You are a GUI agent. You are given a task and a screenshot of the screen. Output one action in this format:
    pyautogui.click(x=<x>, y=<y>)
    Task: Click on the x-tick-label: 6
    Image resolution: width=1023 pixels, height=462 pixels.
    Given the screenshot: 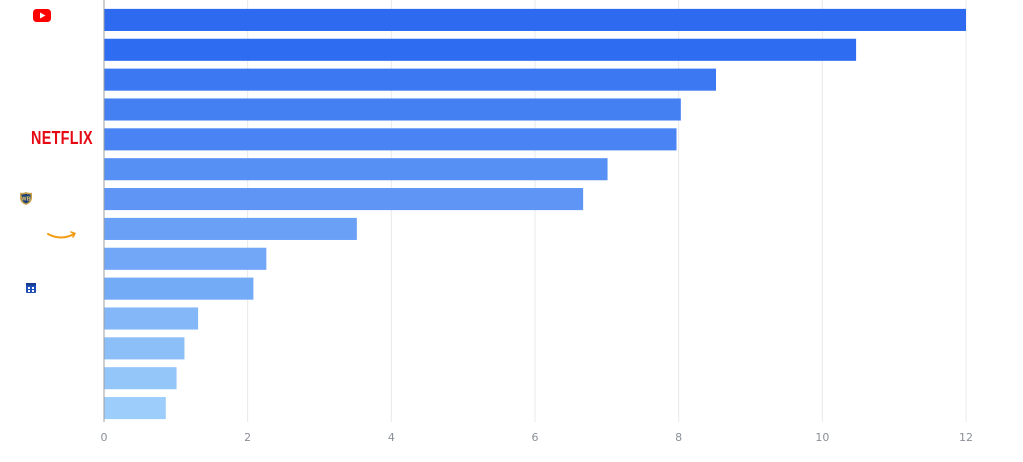 What is the action you would take?
    pyautogui.click(x=535, y=437)
    